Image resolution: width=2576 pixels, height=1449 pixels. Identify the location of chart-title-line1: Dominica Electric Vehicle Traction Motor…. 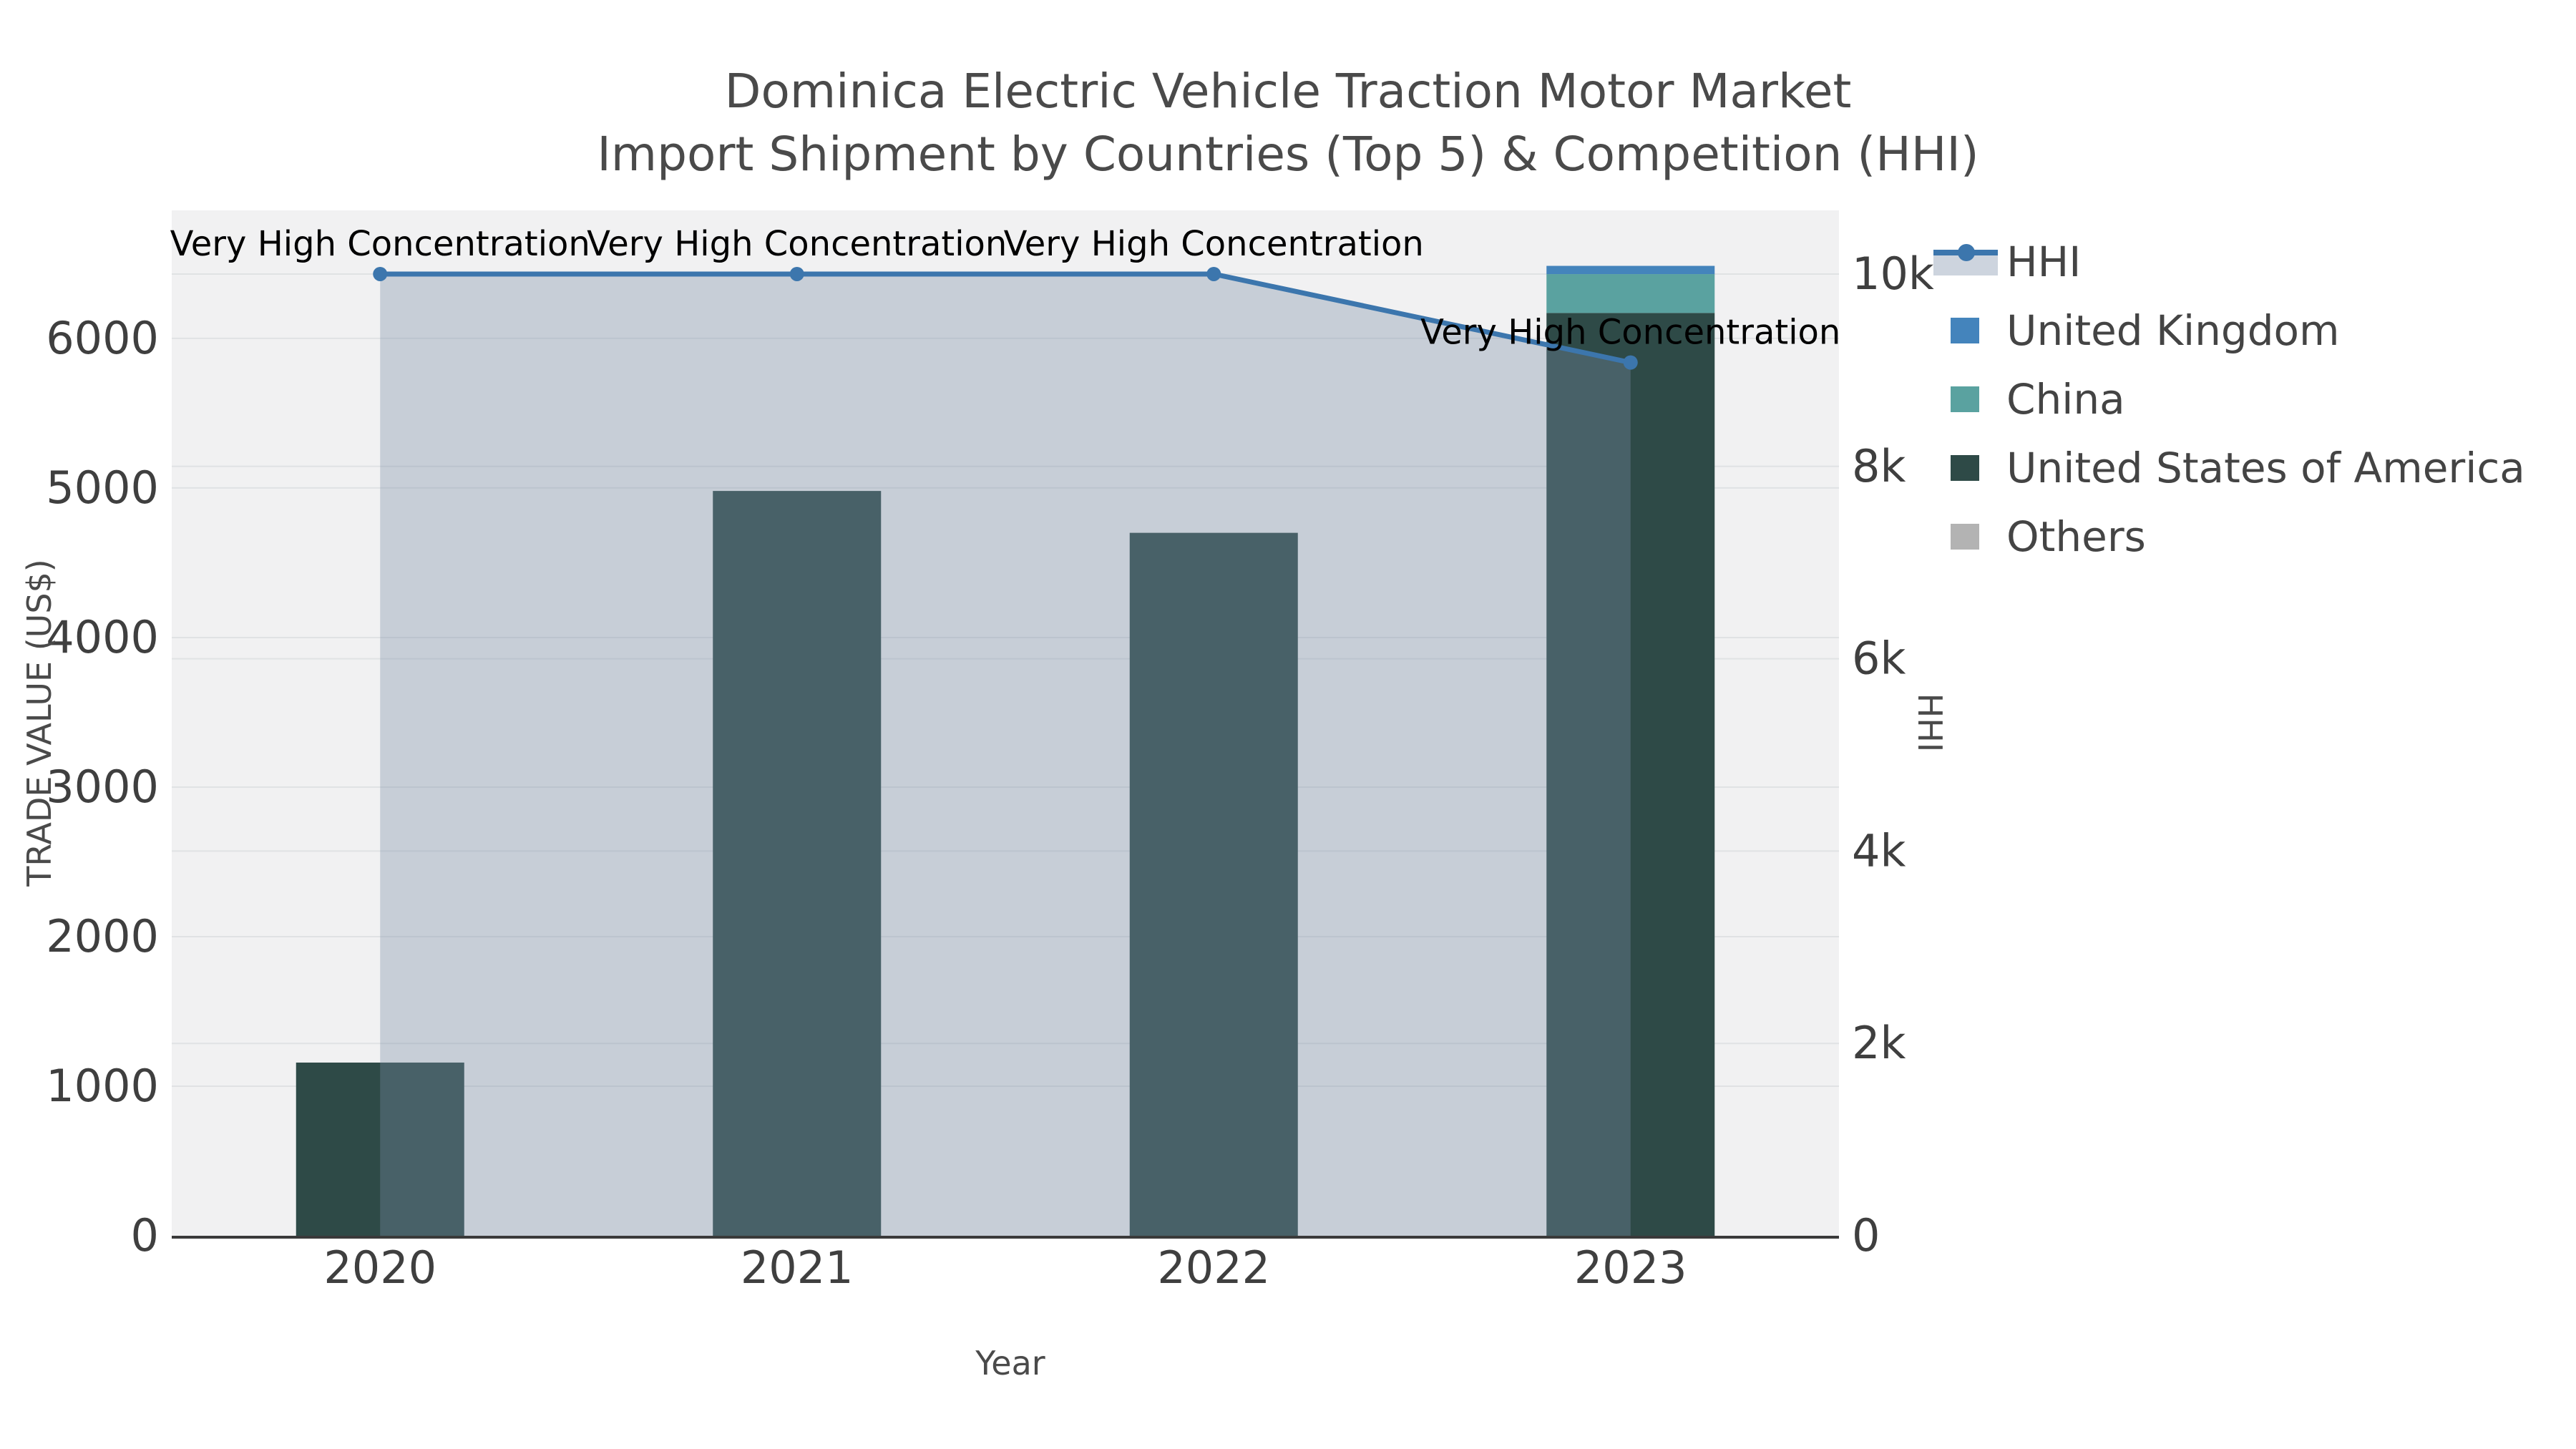
(1288, 91).